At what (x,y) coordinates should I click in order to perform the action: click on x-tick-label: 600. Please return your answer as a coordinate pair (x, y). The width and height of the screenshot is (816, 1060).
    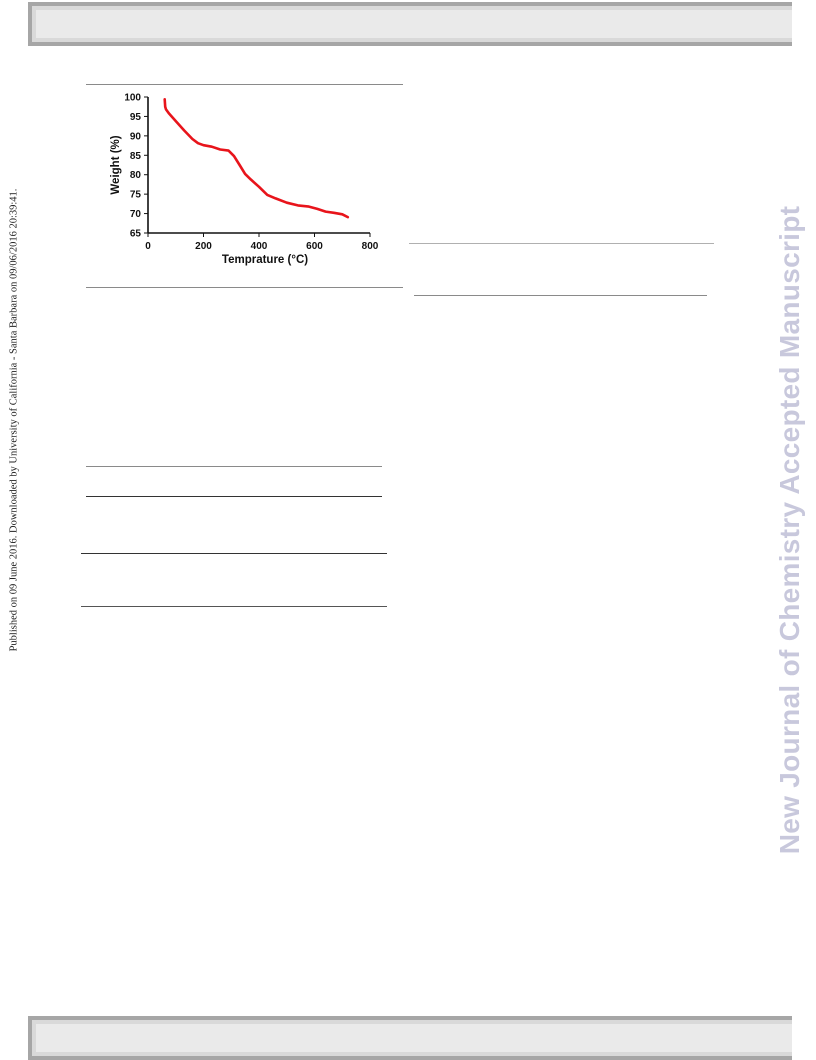
    Looking at the image, I should click on (314, 246).